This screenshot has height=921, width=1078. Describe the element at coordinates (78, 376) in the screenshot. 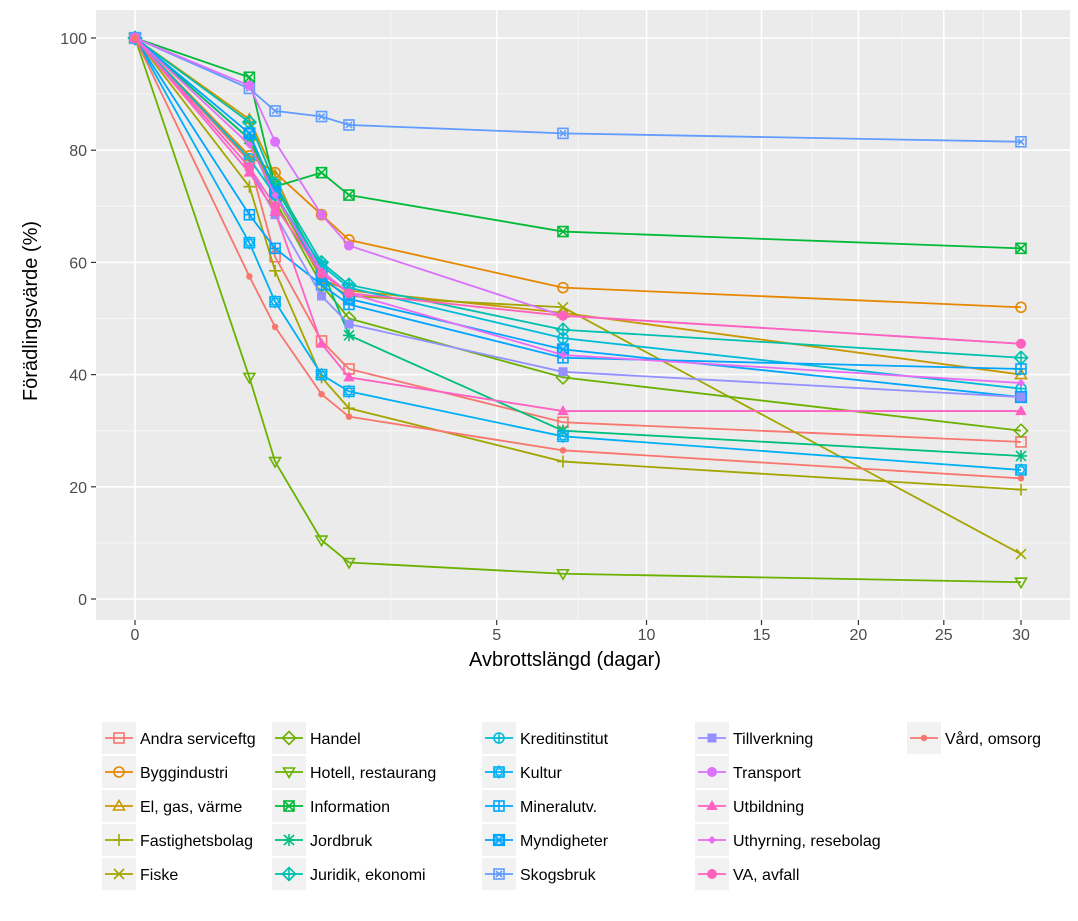

I see `y-tick-label: 40` at that location.